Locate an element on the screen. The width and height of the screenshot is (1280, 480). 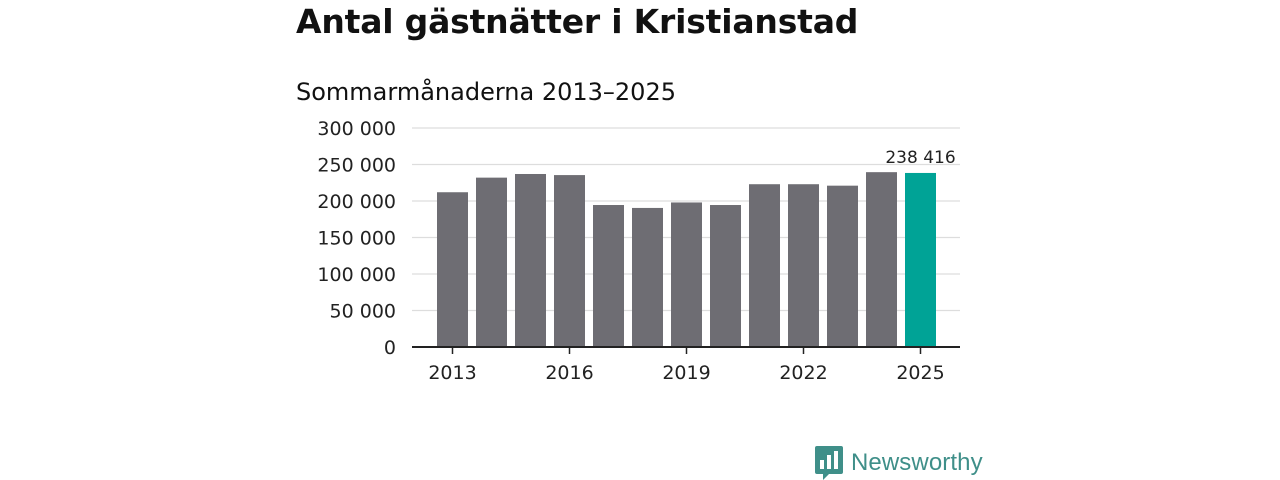
y-tick-label: 0 is located at coordinates (390, 348).